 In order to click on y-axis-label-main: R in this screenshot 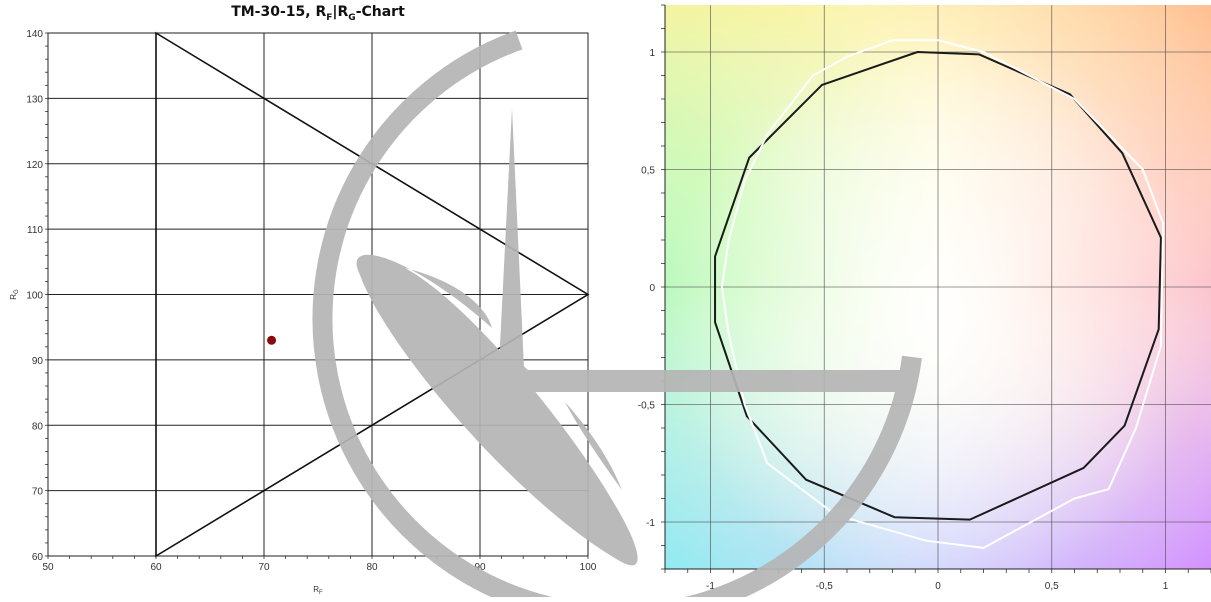, I will do `click(13, 297)`.